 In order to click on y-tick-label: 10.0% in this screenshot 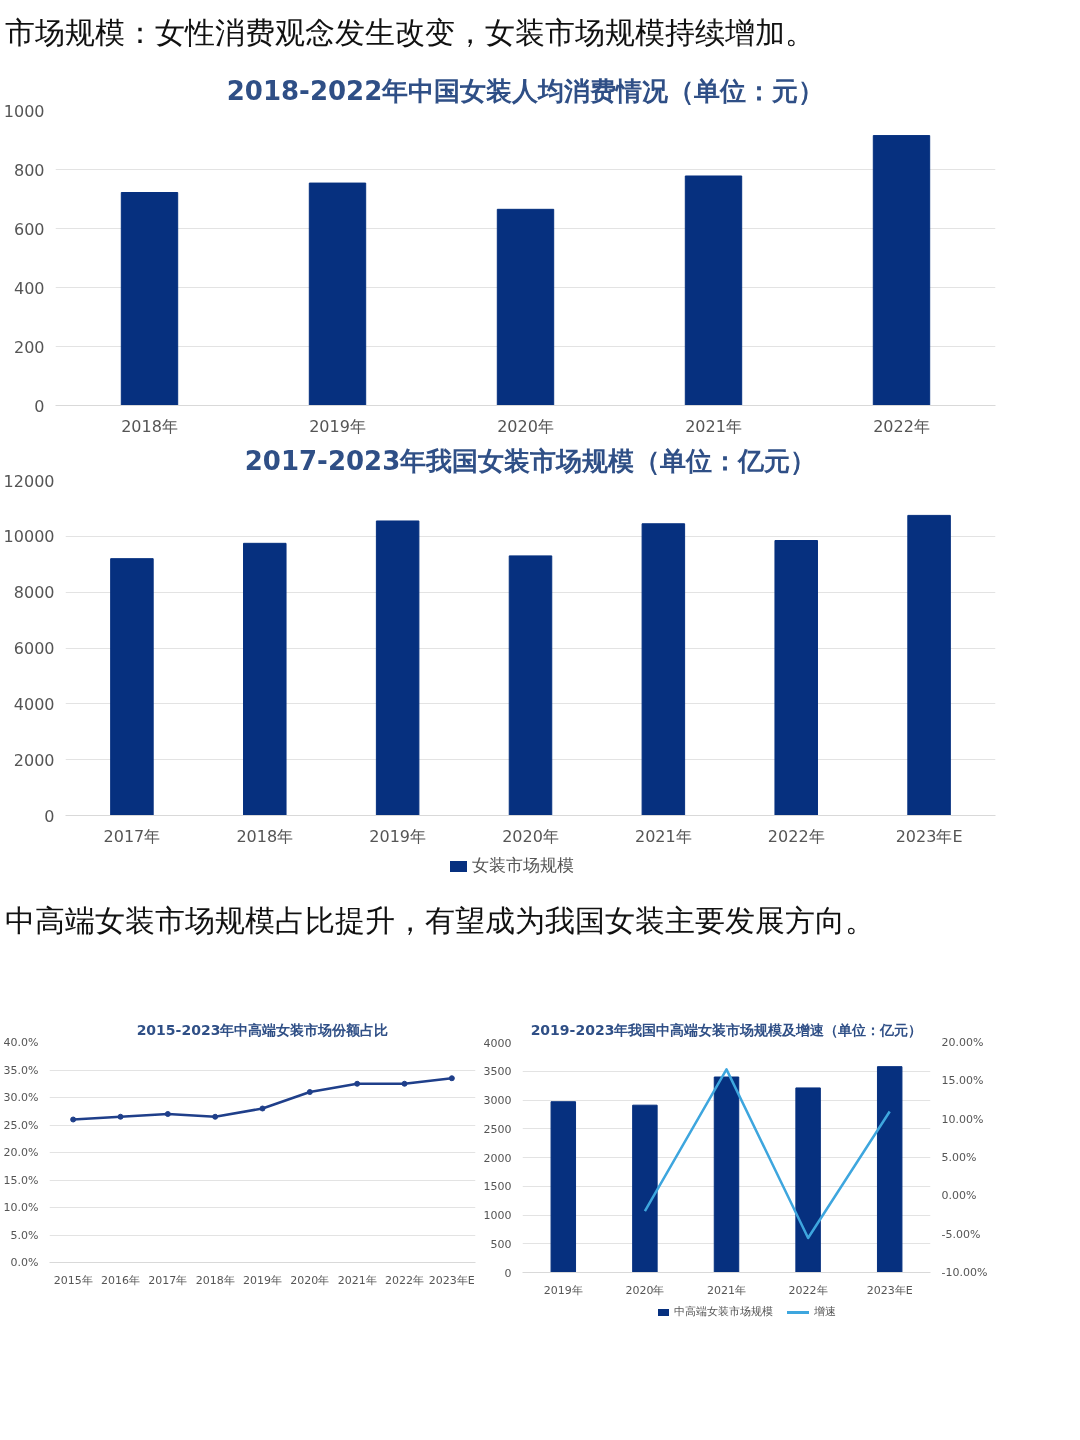, I will do `click(21, 1207)`.